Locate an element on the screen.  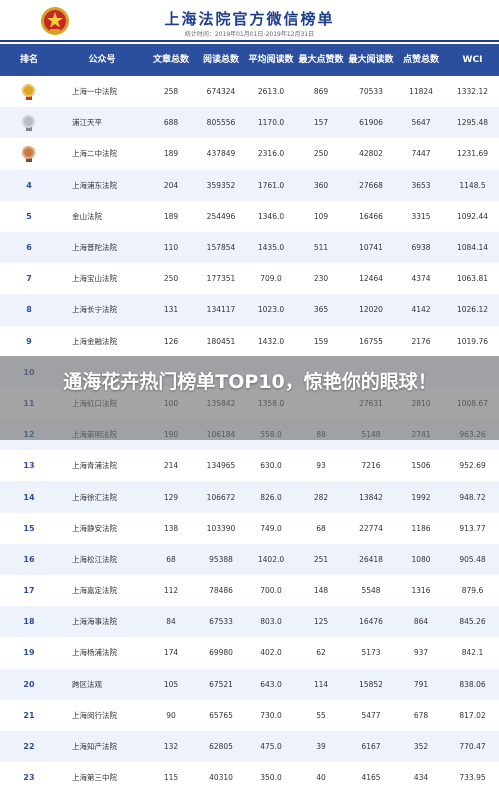
cell-articles: 189 is located at coordinates (171, 216).